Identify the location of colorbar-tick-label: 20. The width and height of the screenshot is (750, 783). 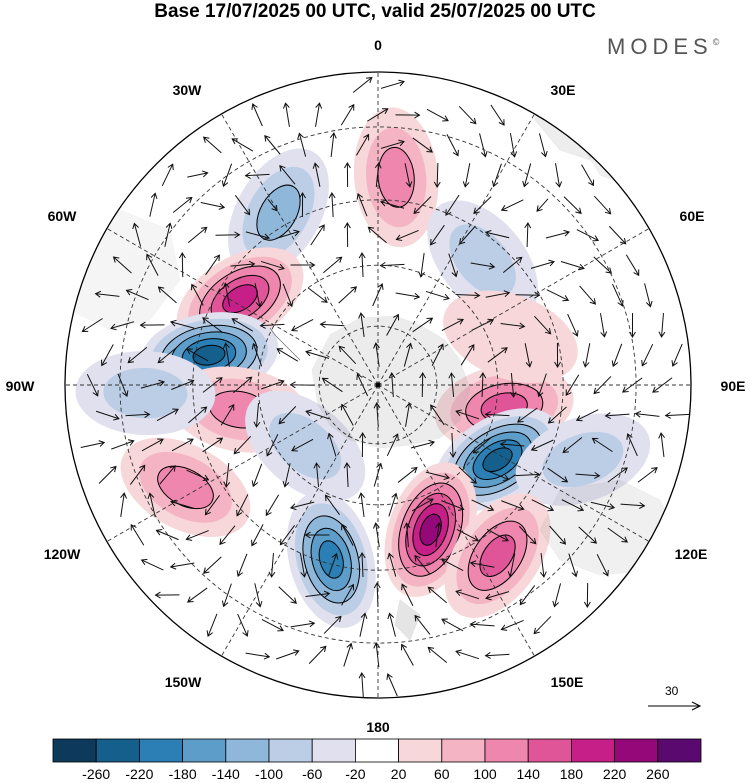
(398, 774).